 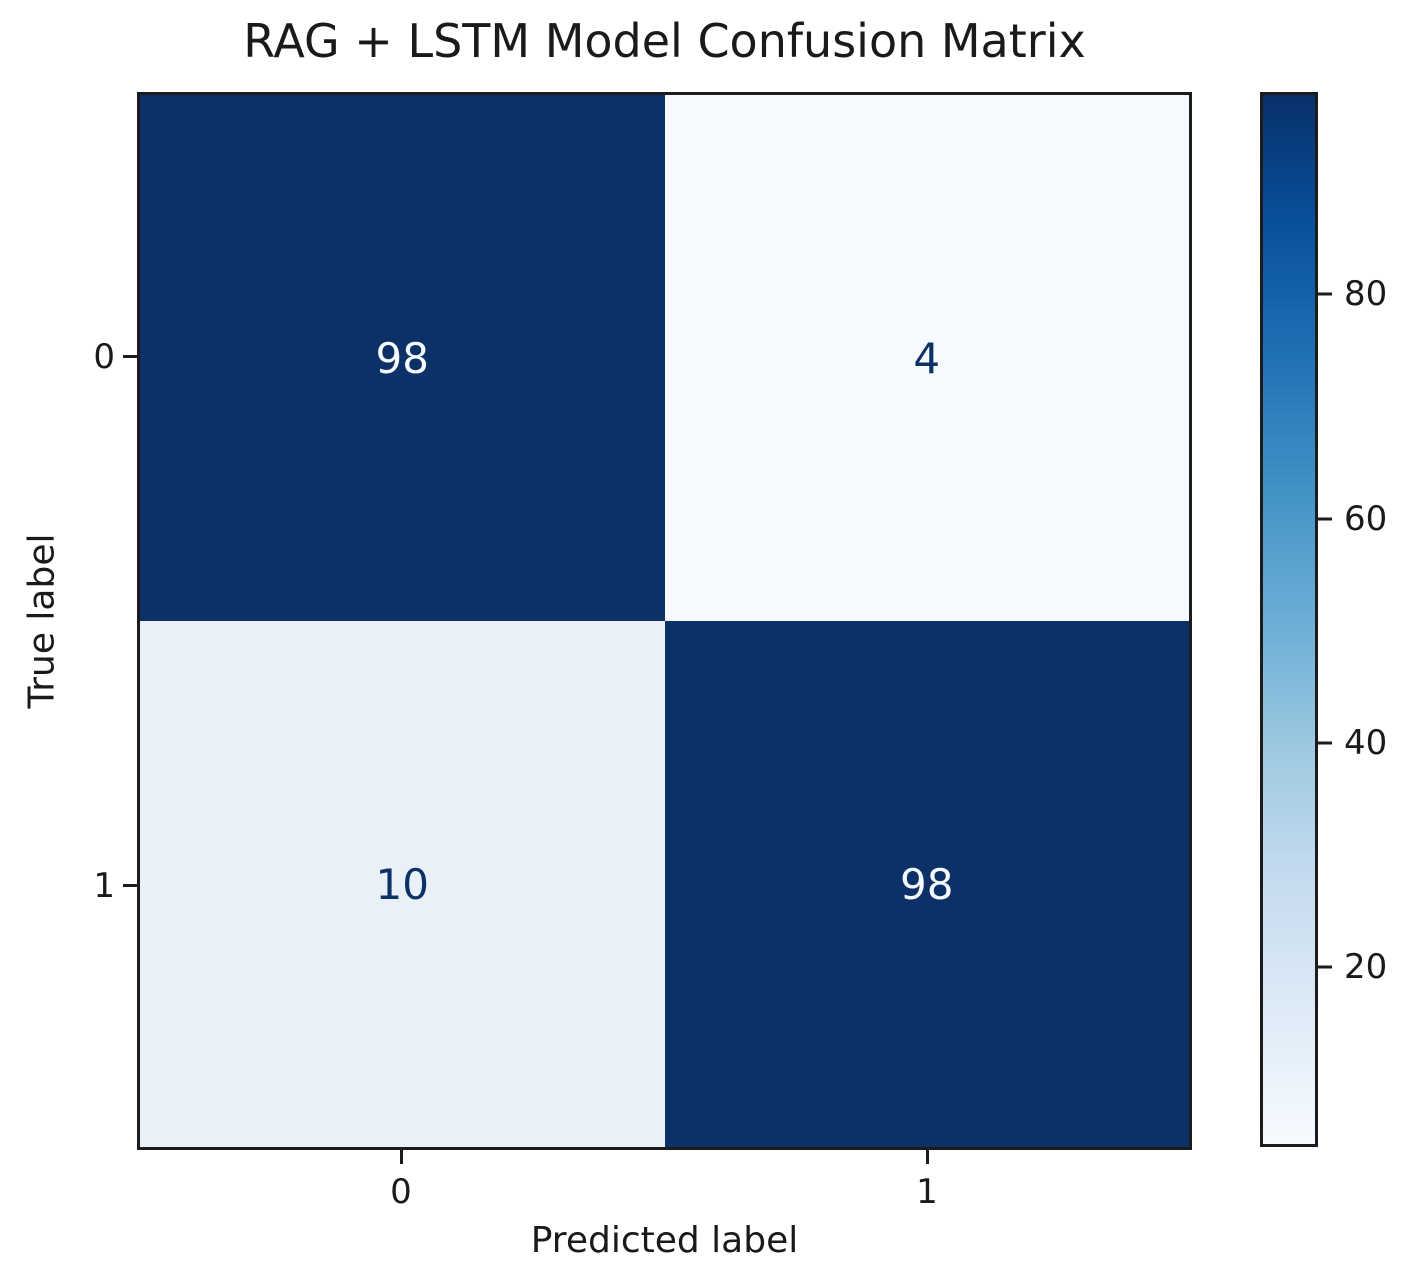 I want to click on colorbar-tick-label-60: 60, so click(x=1366, y=518).